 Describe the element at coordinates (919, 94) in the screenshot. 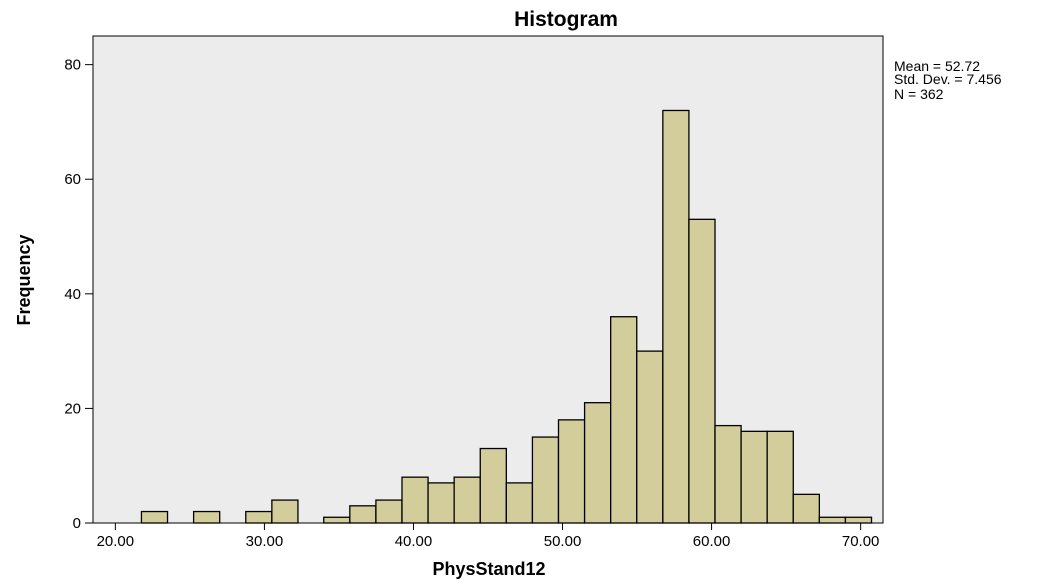

I see `stats-n: N = 362` at that location.